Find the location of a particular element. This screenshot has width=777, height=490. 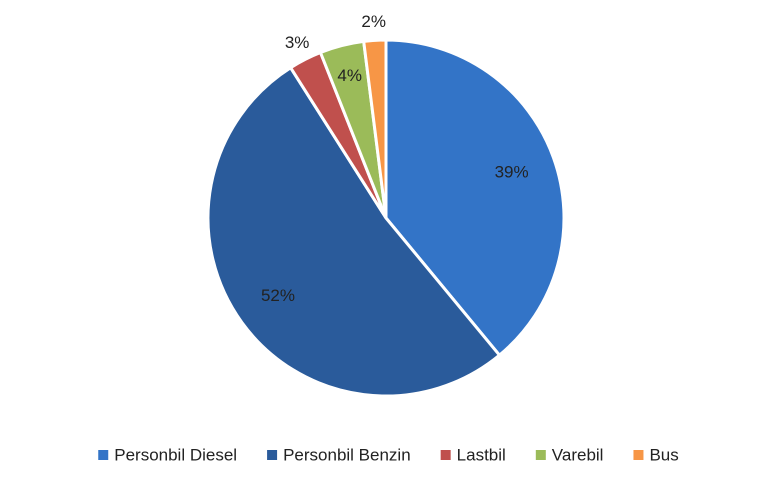

pie-slice is located at coordinates (375, 128).